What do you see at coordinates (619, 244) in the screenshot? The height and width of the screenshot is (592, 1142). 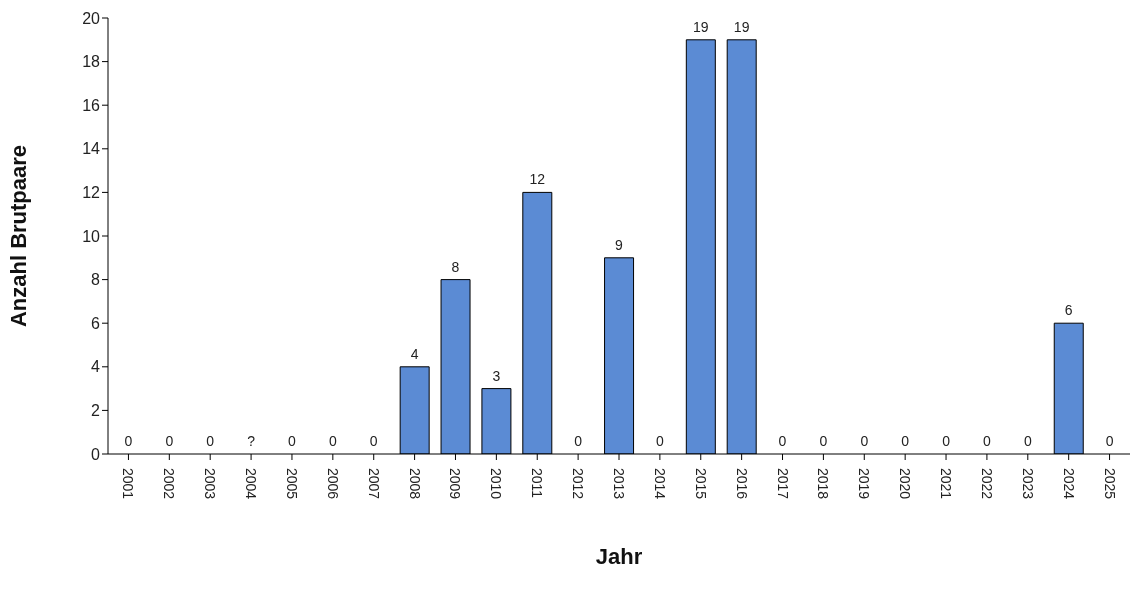 I see `data-label: 9` at bounding box center [619, 244].